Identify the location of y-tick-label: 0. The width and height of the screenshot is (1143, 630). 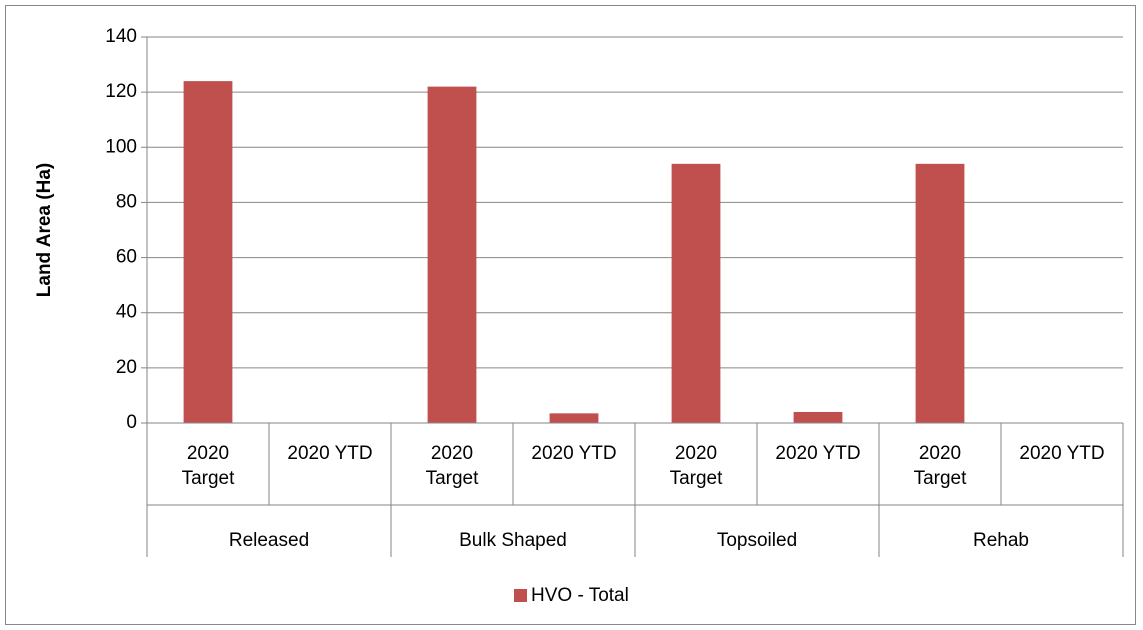
(131, 422).